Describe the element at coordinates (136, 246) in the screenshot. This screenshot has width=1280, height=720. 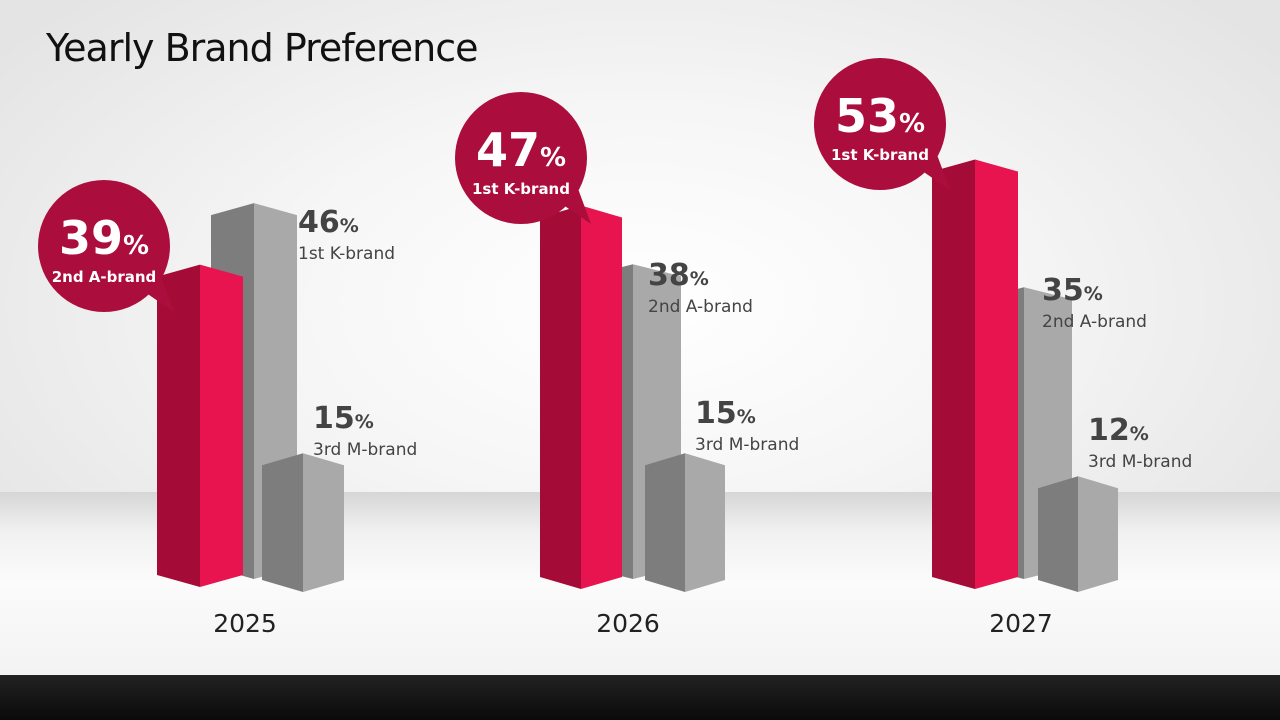
I see `callout-2025-unit: %` at that location.